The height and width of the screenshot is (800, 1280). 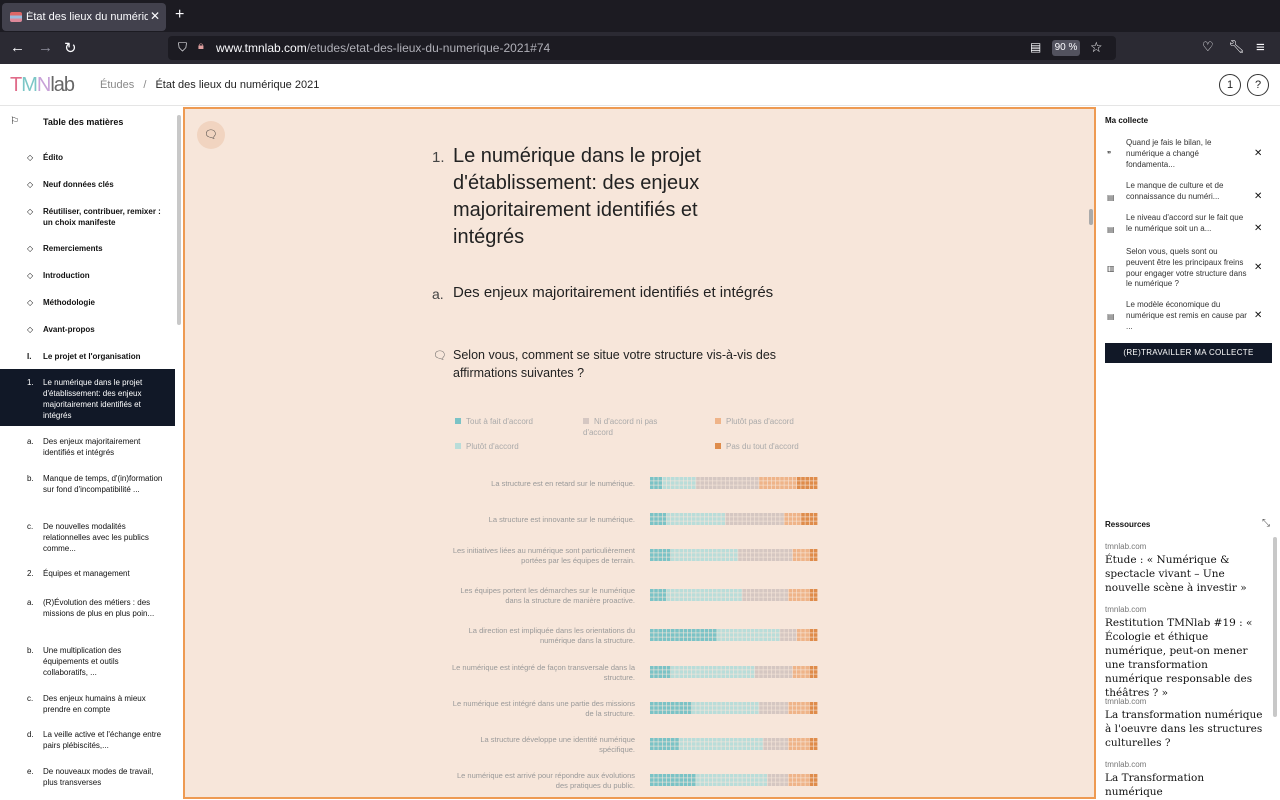 I want to click on help-button: ?, so click(x=1258, y=85).